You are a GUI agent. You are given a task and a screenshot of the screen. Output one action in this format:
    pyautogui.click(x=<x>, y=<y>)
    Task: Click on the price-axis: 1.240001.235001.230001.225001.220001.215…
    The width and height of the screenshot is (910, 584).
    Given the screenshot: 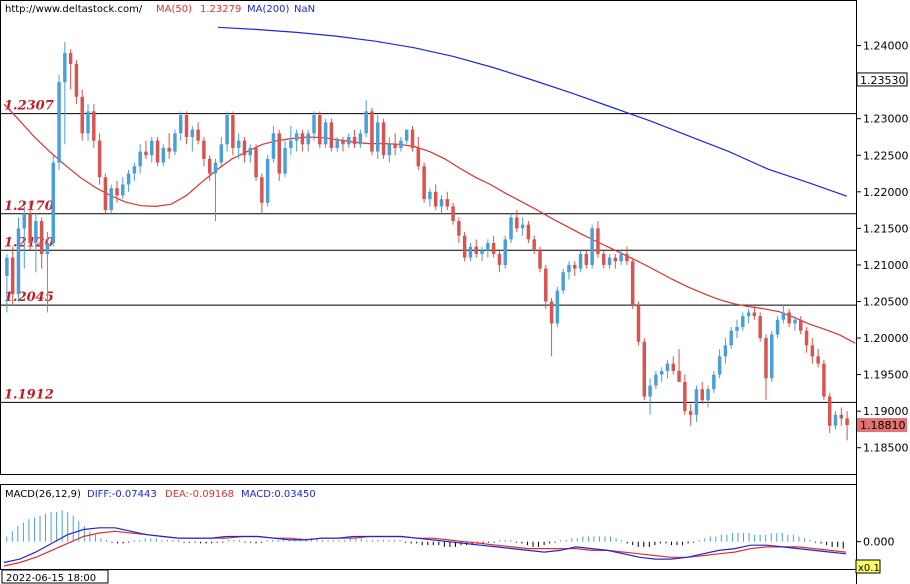 What is the action you would take?
    pyautogui.click(x=882, y=247)
    